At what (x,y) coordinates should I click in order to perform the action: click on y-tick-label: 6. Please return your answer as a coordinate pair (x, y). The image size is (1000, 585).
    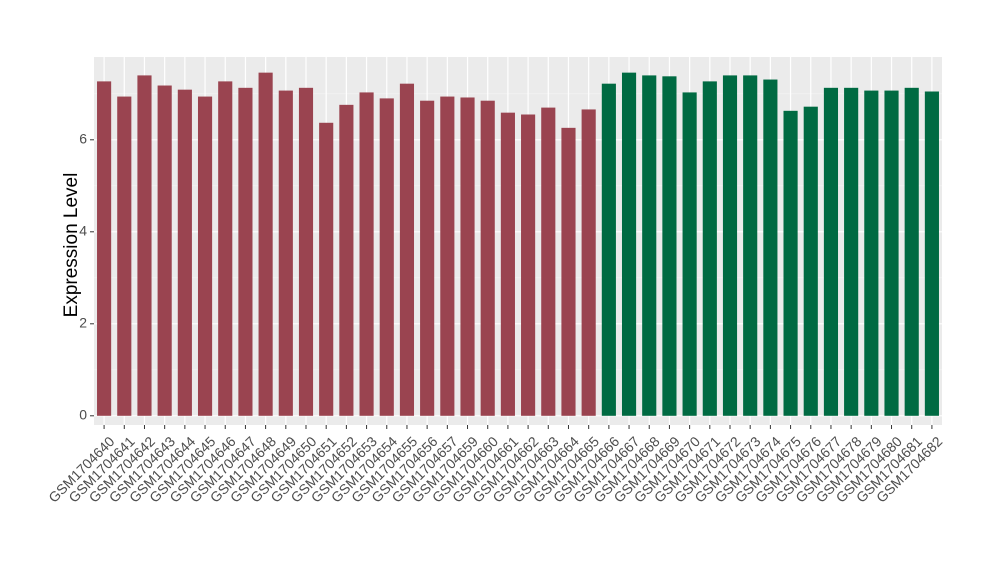
    Looking at the image, I should click on (83, 139).